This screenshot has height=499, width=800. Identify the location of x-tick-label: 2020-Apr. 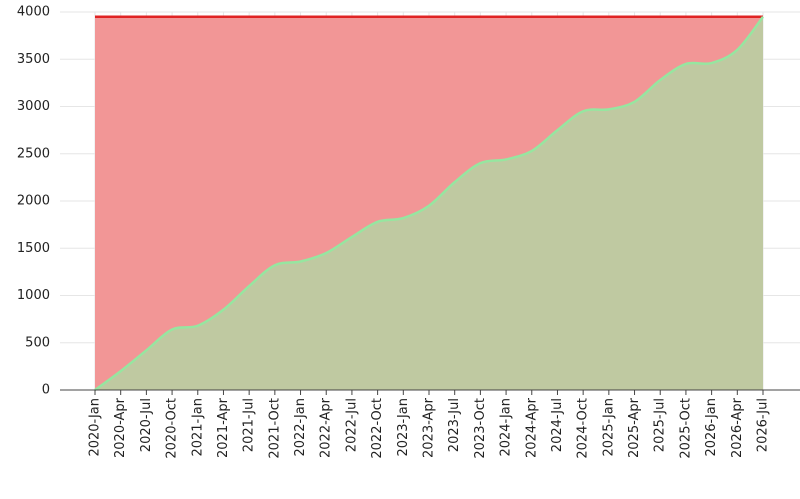
(120, 427).